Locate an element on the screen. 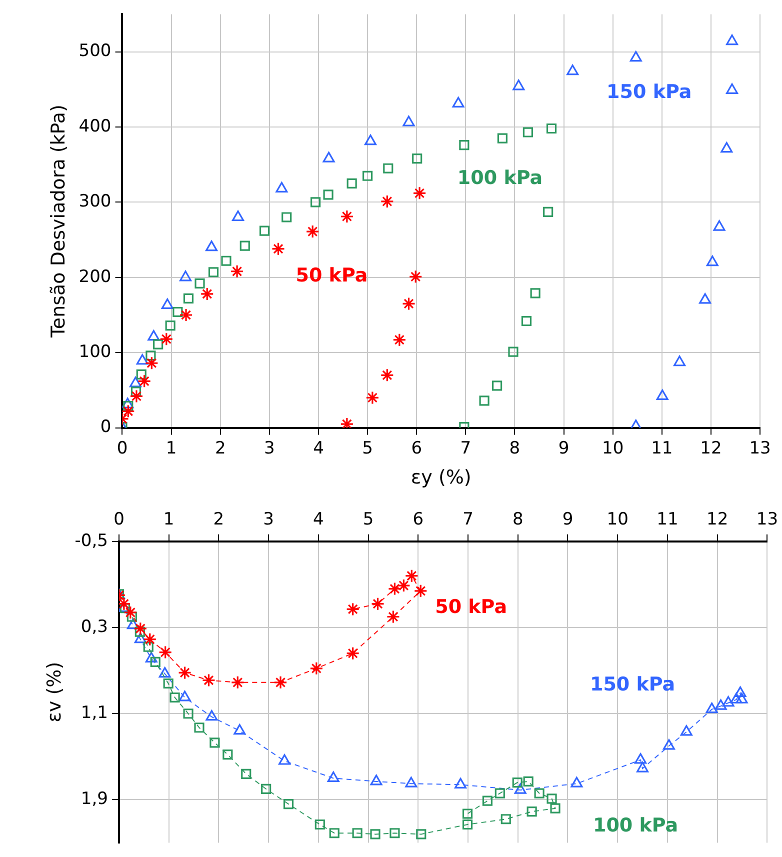  x-tick-label: 0 is located at coordinates (119, 520).